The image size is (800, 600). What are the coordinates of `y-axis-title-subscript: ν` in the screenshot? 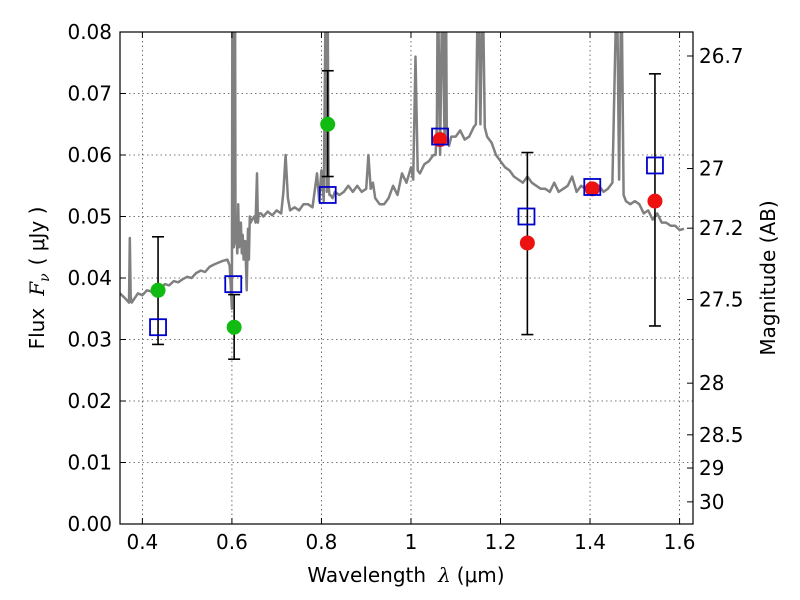 It's located at (45, 277).